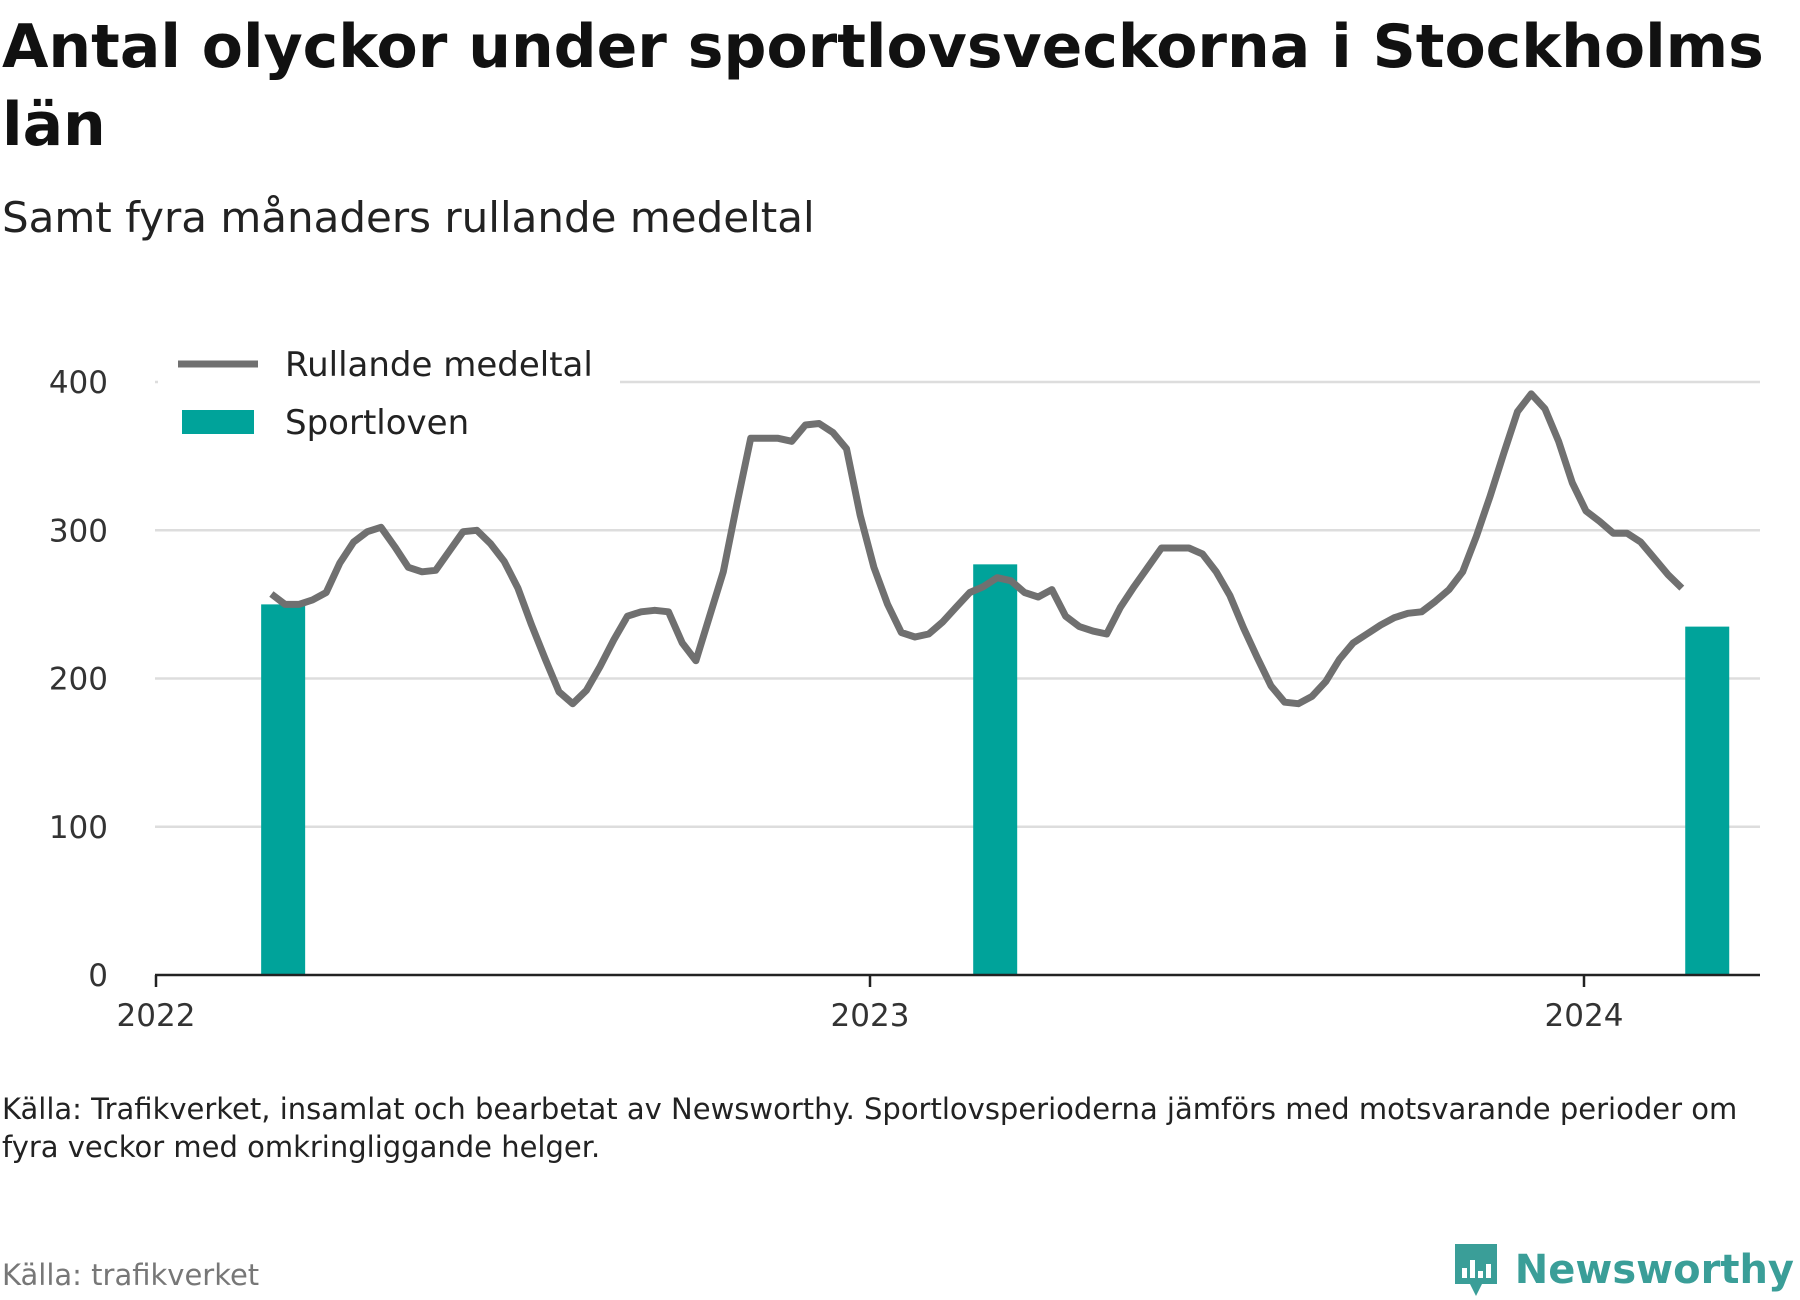 Image resolution: width=1800 pixels, height=1300 pixels. Describe the element at coordinates (78, 828) in the screenshot. I see `y-tick-label: 100` at that location.